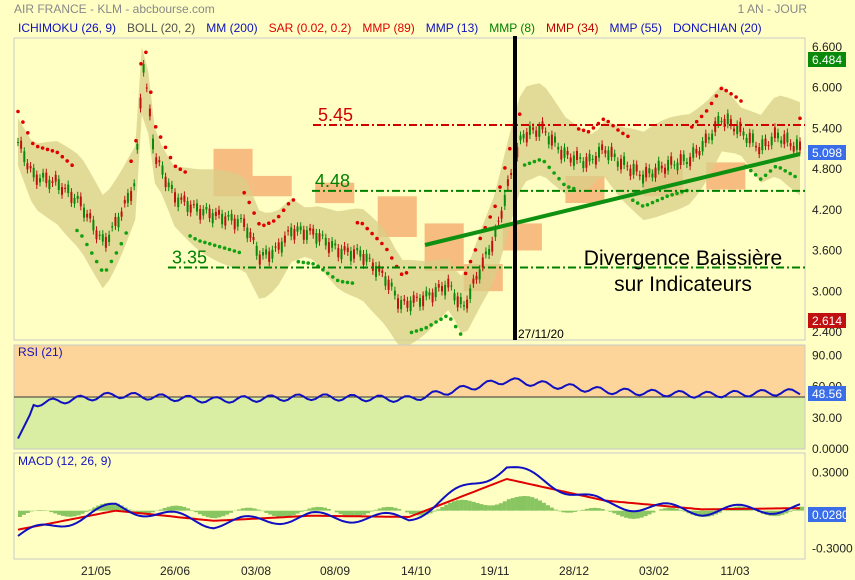 This screenshot has width=855, height=580. What do you see at coordinates (635, 28) in the screenshot?
I see `legend-item: MMP (55)` at bounding box center [635, 28].